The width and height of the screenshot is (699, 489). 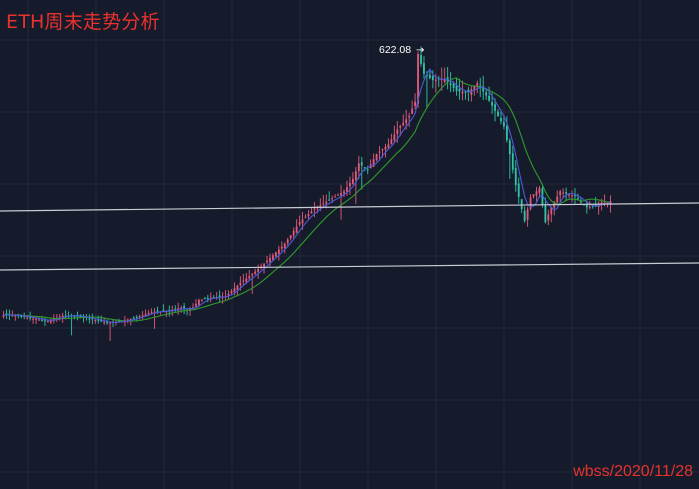 What do you see at coordinates (349, 266) in the screenshot?
I see `lower-trendline` at bounding box center [349, 266].